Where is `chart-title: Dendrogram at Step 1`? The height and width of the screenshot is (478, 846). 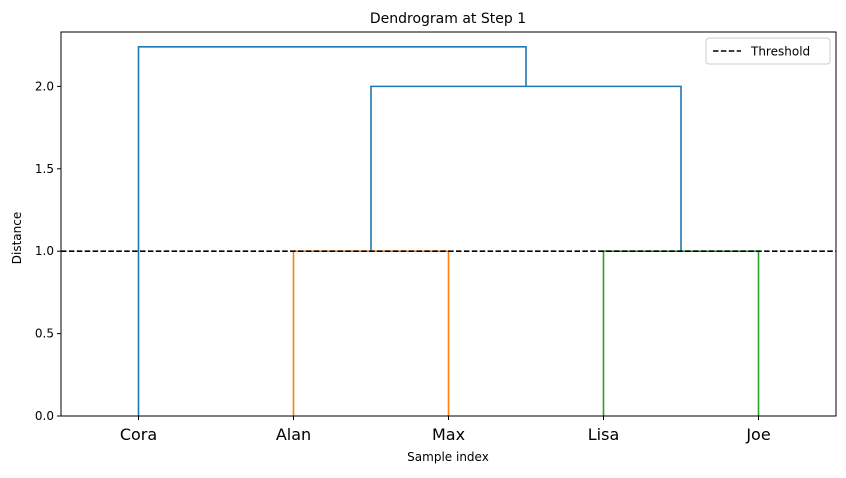
chart-title: Dendrogram at Step 1 is located at coordinates (448, 19).